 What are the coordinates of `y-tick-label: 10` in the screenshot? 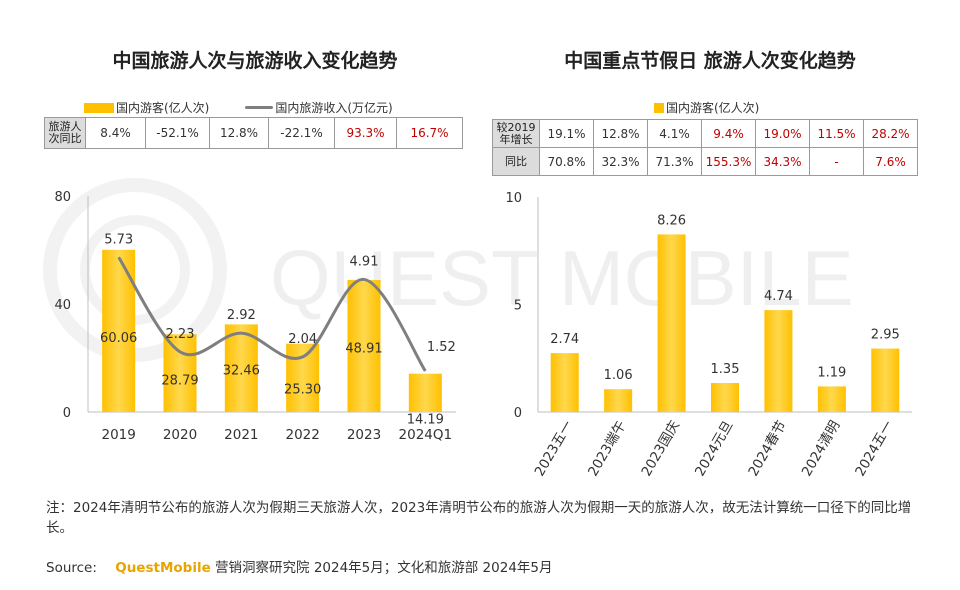 It's located at (513, 198).